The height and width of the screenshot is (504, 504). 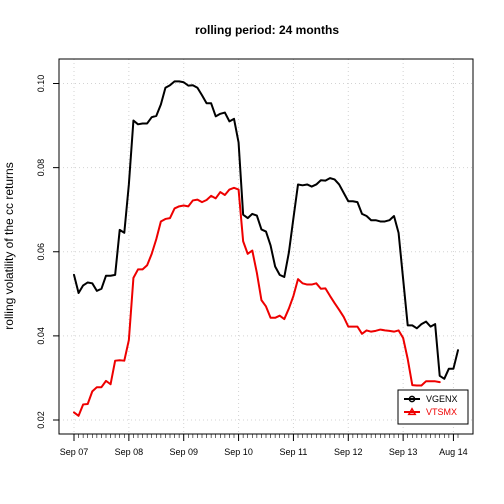 I want to click on legend-marker-circle-icon, so click(x=412, y=399).